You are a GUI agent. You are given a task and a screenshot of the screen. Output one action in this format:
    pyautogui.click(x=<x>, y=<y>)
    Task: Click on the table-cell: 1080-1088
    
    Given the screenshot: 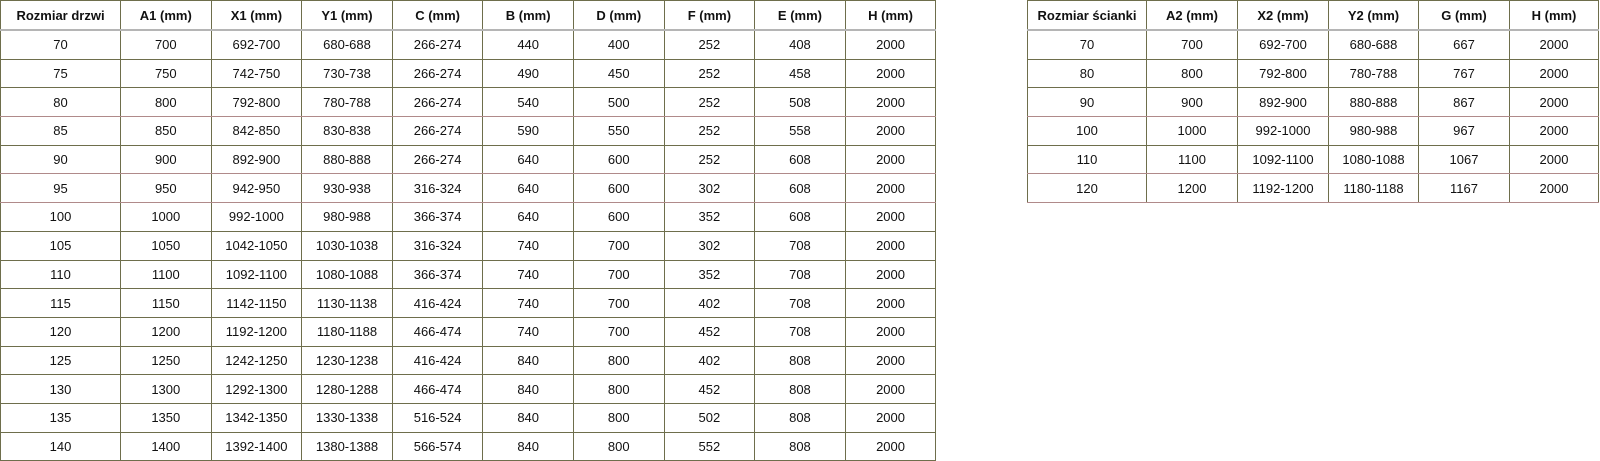 What is the action you would take?
    pyautogui.click(x=347, y=274)
    